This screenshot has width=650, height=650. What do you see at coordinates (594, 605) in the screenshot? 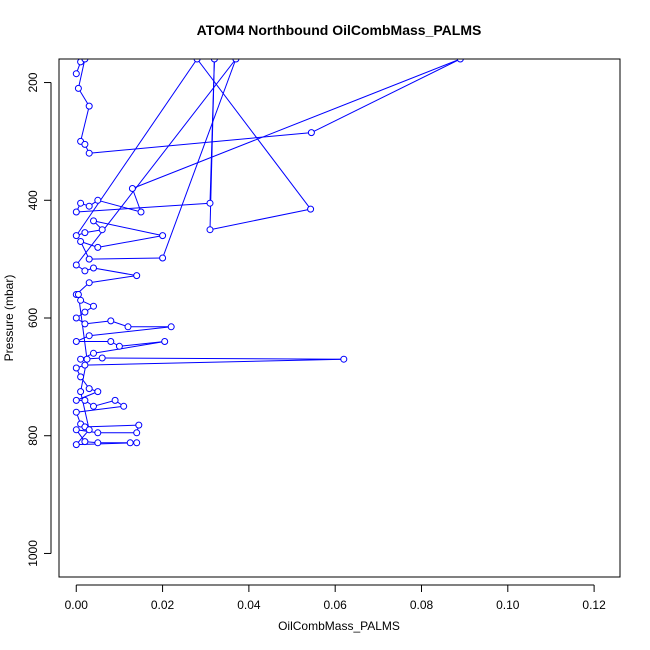
I see `x-tick-label: 0.12` at bounding box center [594, 605].